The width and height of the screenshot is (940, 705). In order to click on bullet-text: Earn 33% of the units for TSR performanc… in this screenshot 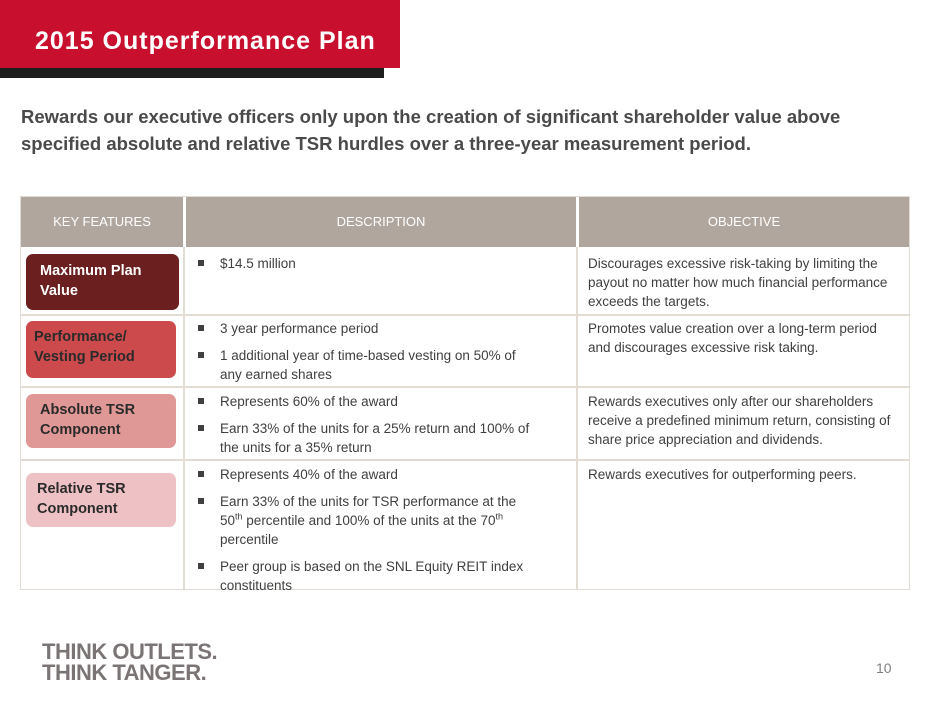, I will do `click(368, 511)`.